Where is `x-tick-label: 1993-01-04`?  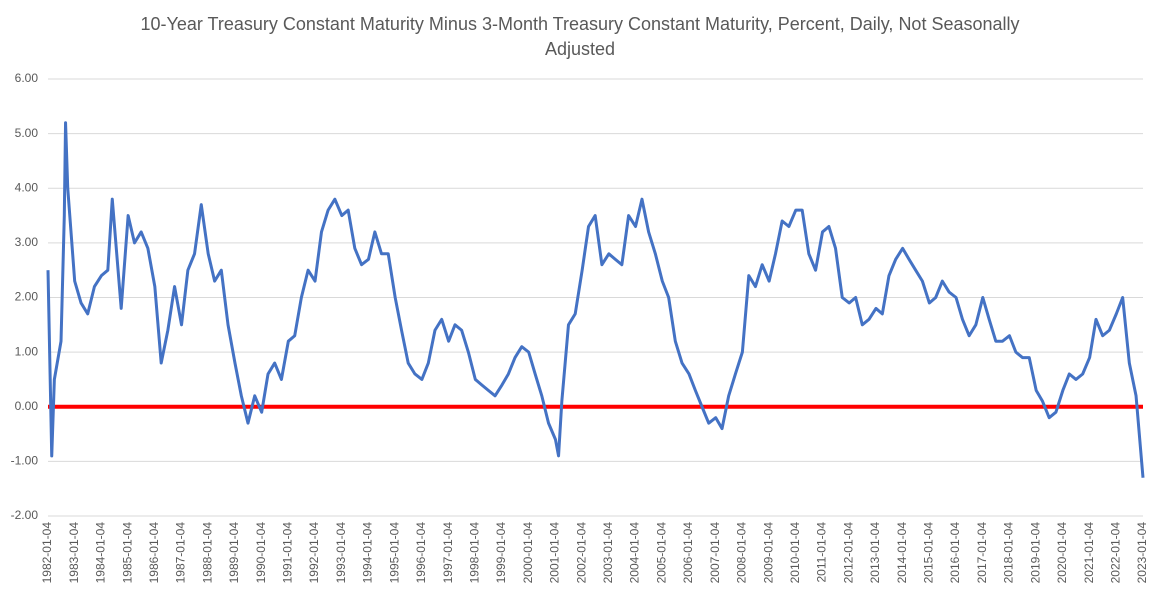 x-tick-label: 1993-01-04 is located at coordinates (341, 553).